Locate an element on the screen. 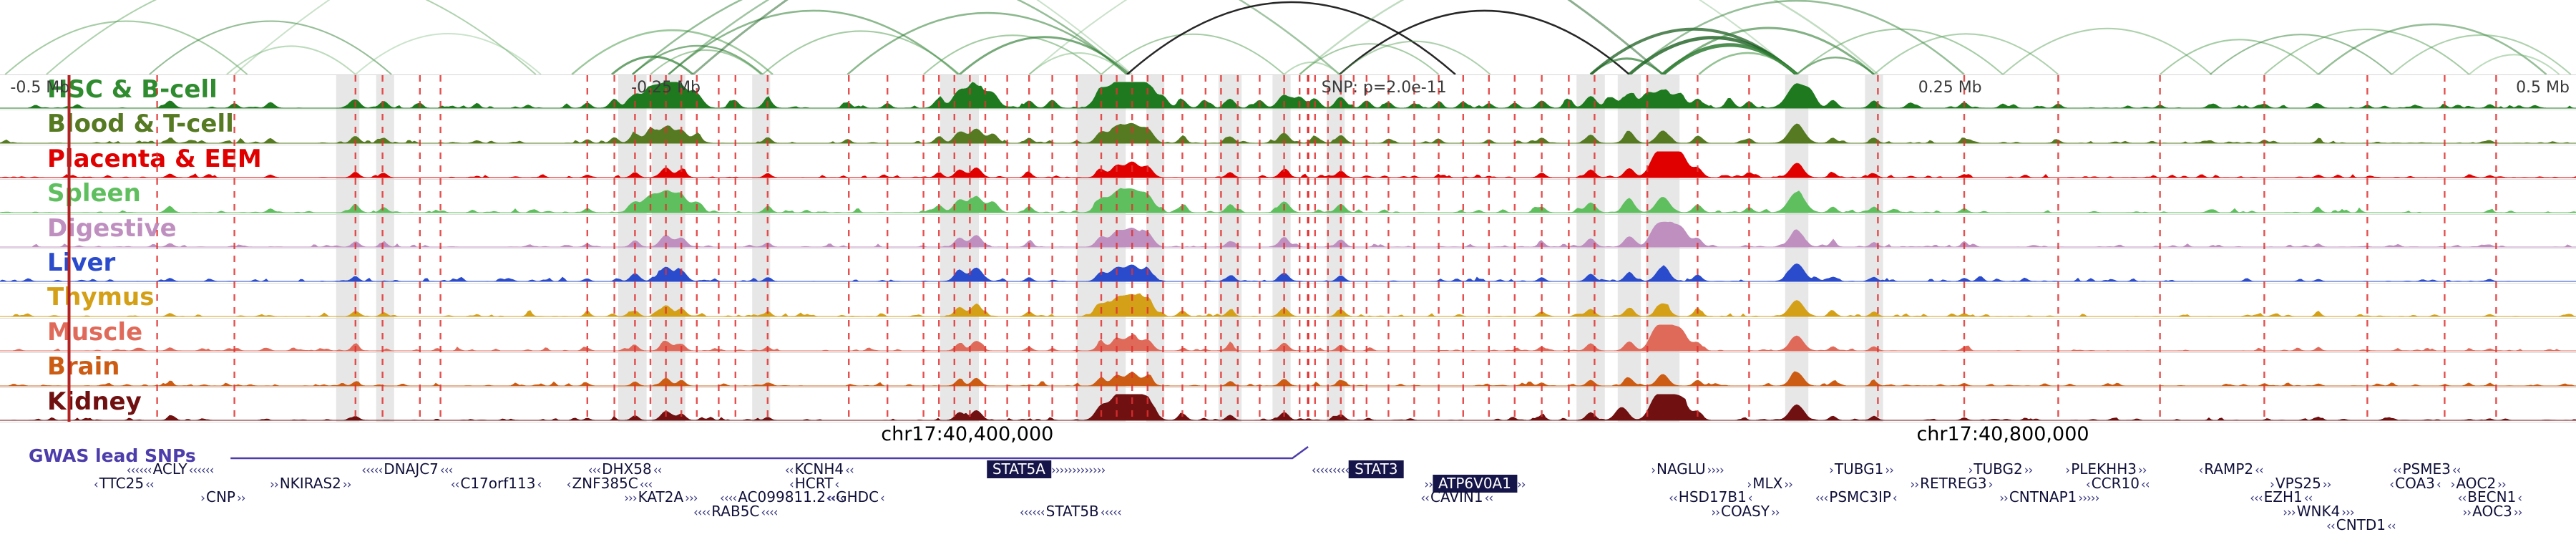  gene-label-ccr10: CCR10 is located at coordinates (2115, 483).